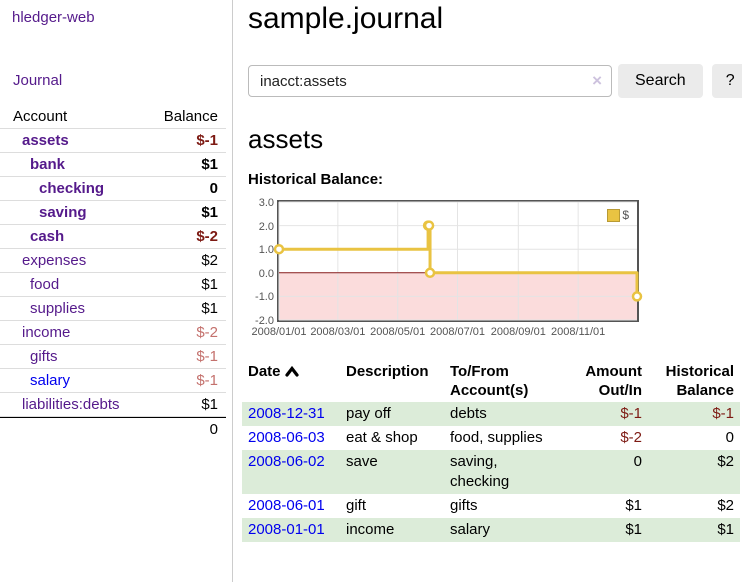 This screenshot has width=742, height=582. I want to click on transaction-date-link: 2008-06-01, so click(286, 505).